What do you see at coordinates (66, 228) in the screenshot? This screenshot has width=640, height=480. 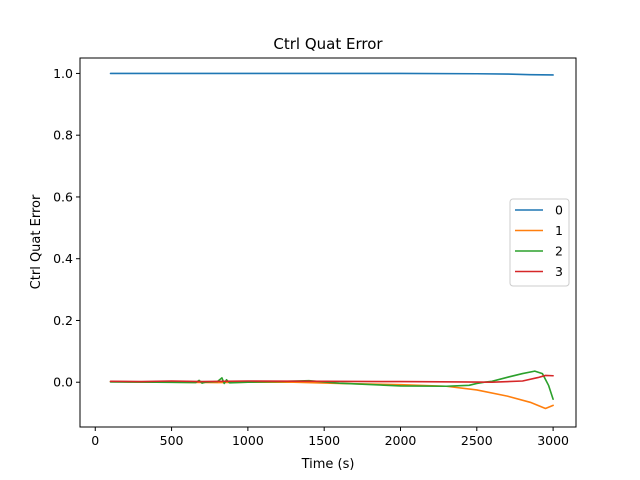 I see `y-axis: 0.0 0.2 0.4 0.6 0.8 1.0` at bounding box center [66, 228].